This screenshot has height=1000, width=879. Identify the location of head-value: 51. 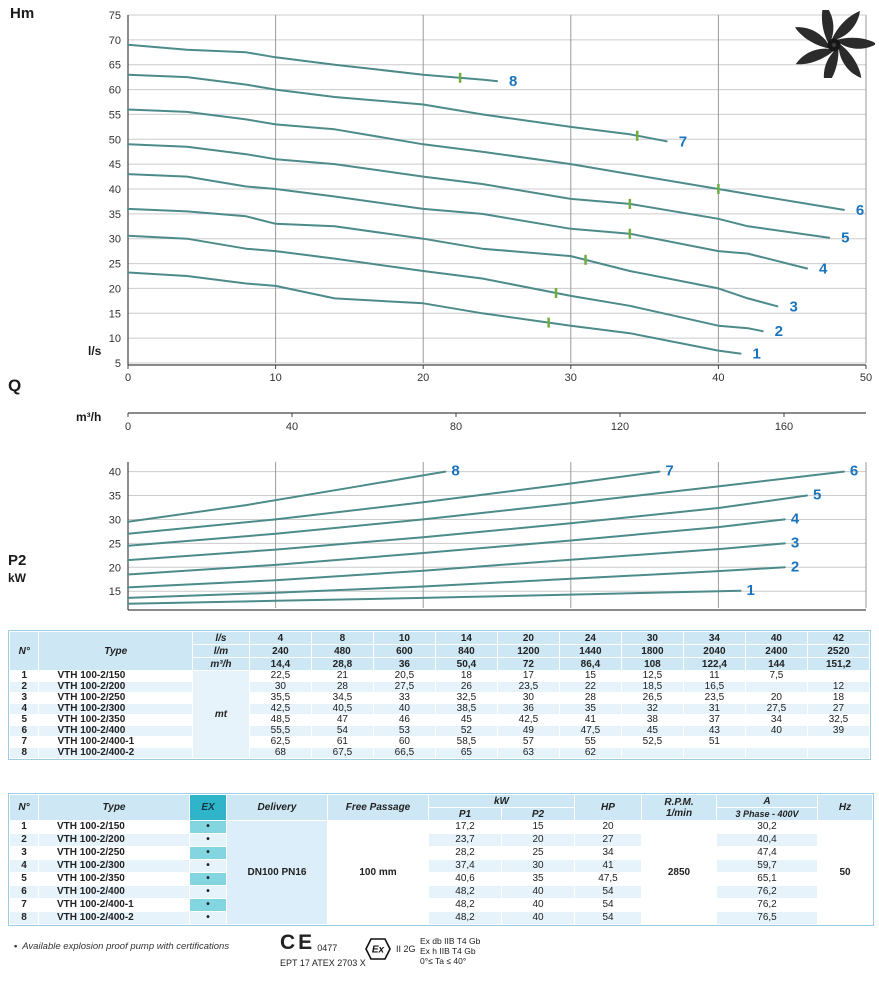
(714, 742).